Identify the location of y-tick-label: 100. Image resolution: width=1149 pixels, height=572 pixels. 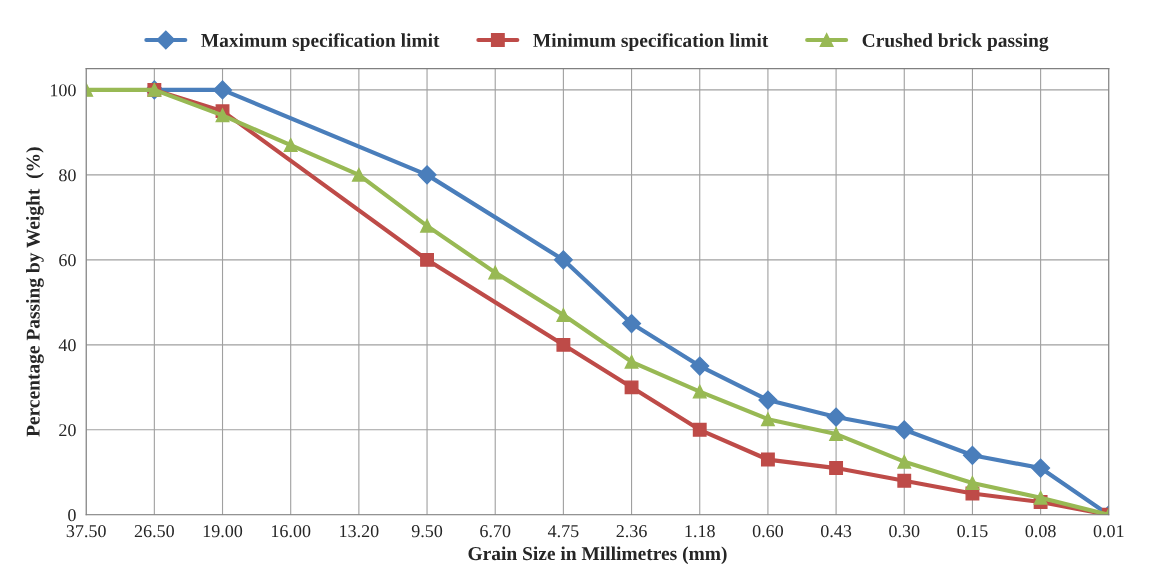
(63, 90).